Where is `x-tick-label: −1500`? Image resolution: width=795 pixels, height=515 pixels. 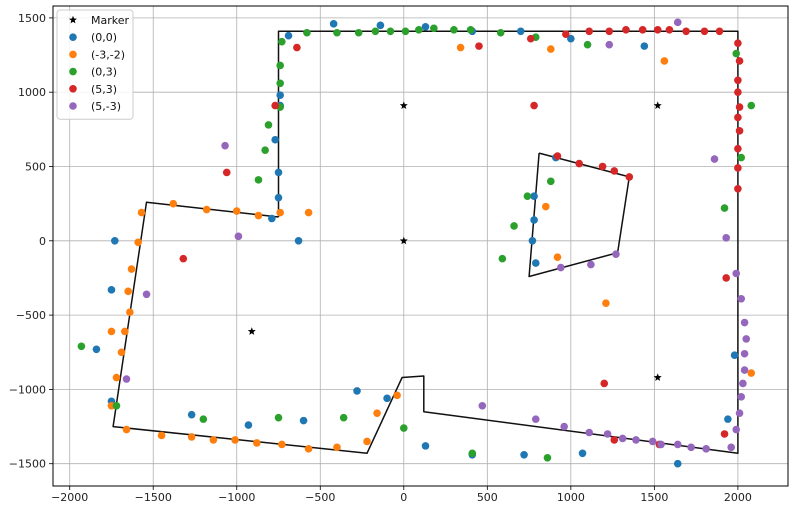
x-tick-label: −1500 is located at coordinates (153, 497).